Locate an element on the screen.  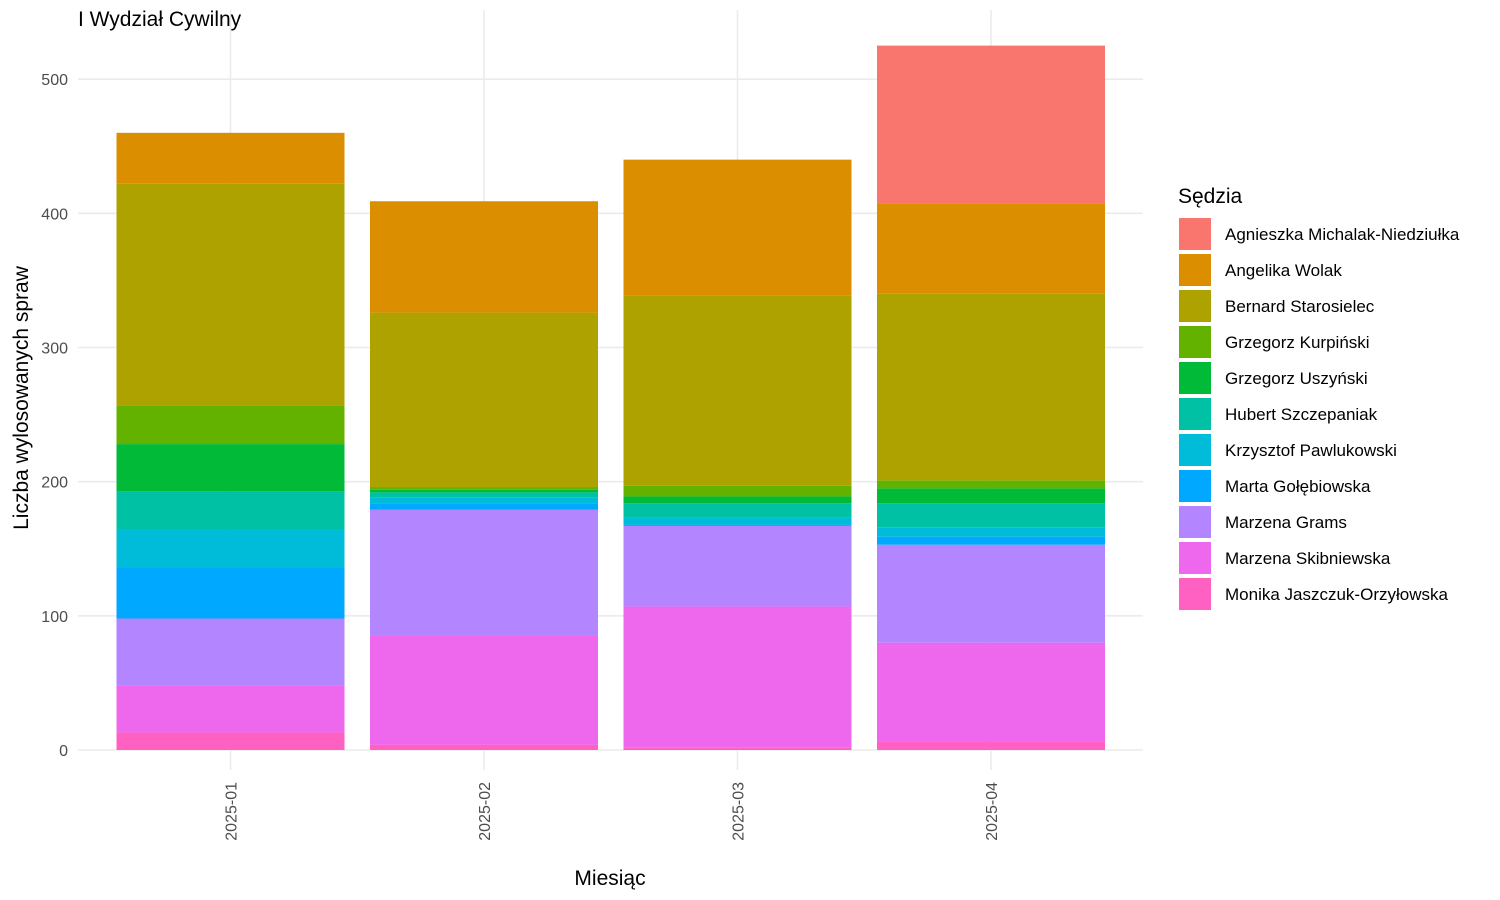
legend-label: Krzysztof Pawlukowski is located at coordinates (1311, 450).